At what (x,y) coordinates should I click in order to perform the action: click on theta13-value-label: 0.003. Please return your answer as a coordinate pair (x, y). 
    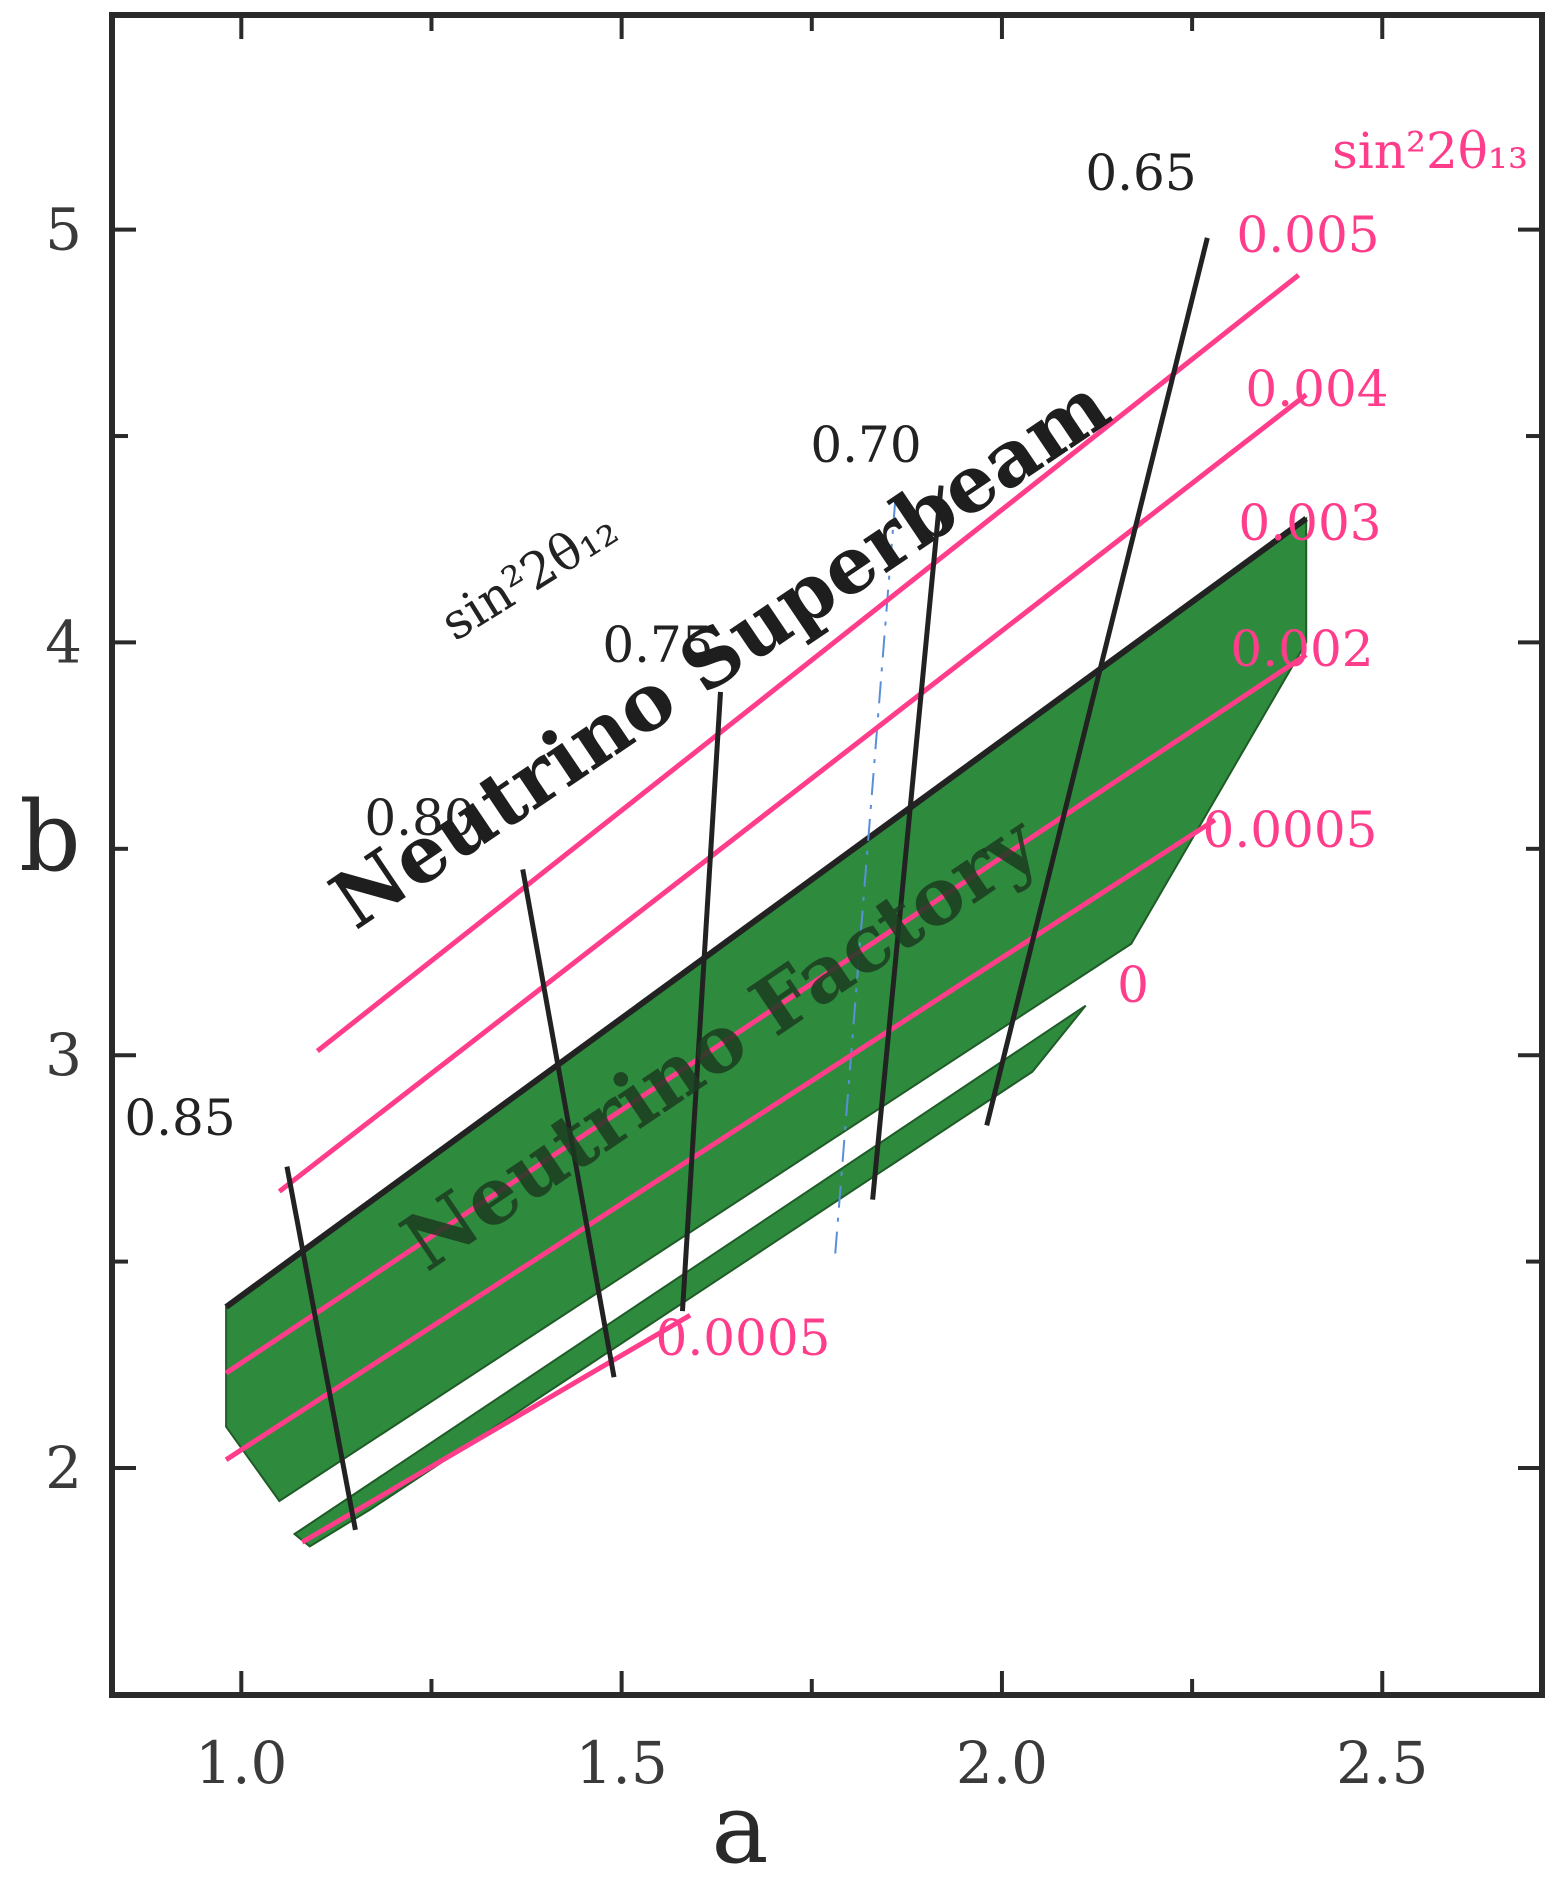
    Looking at the image, I should click on (1309, 523).